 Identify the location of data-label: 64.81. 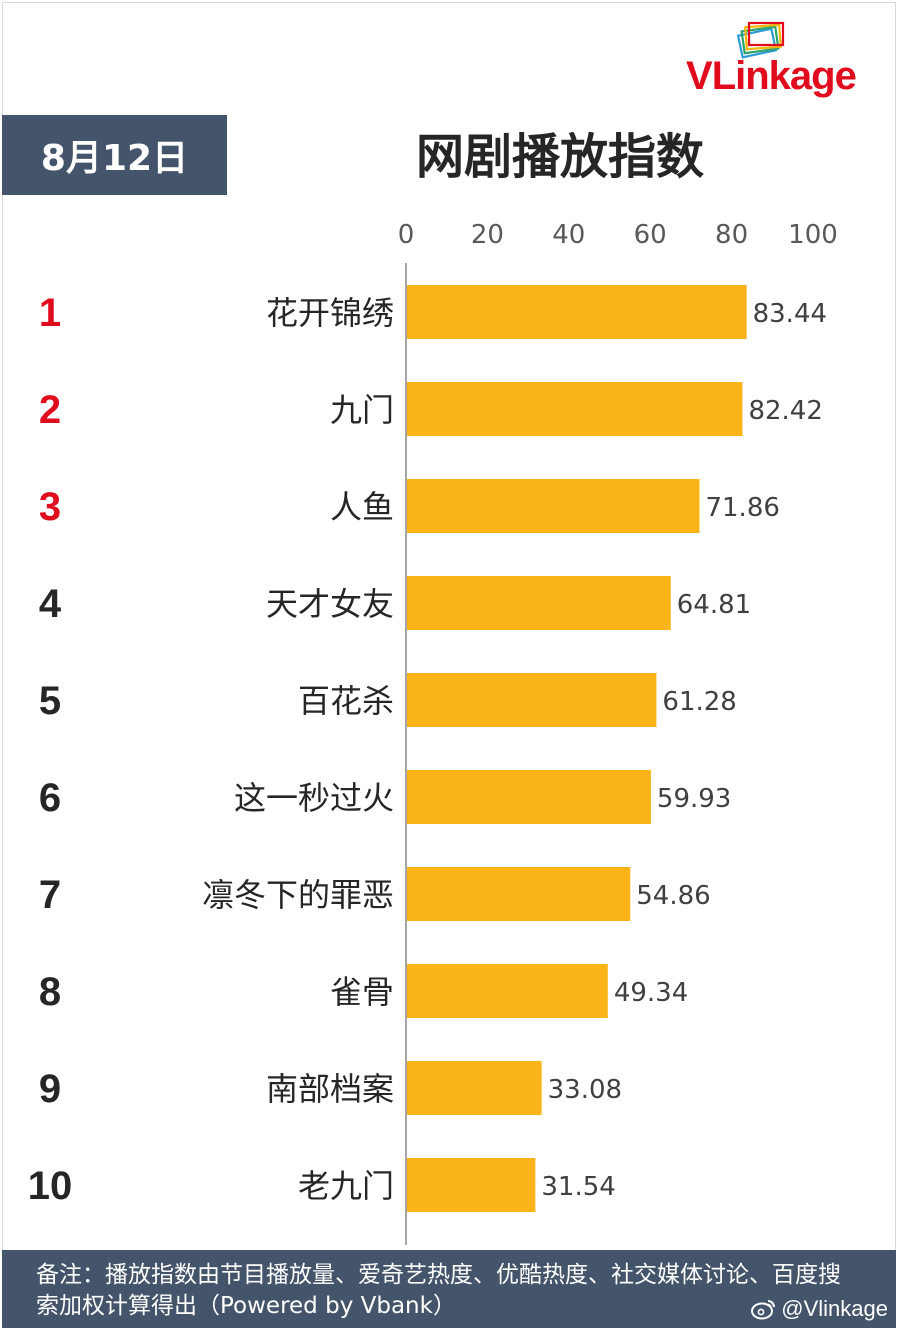
(714, 605).